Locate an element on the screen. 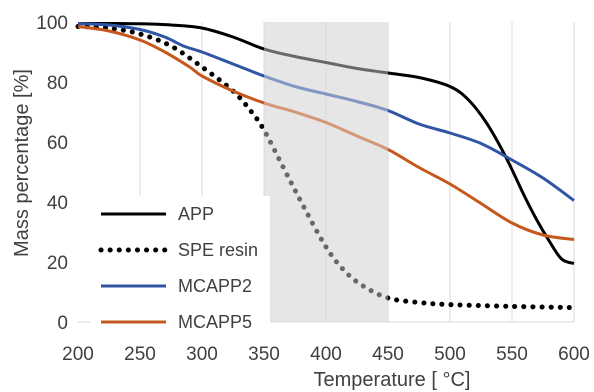 The width and height of the screenshot is (594, 392). legend-label-spe-resin: SPE resin is located at coordinates (218, 250).